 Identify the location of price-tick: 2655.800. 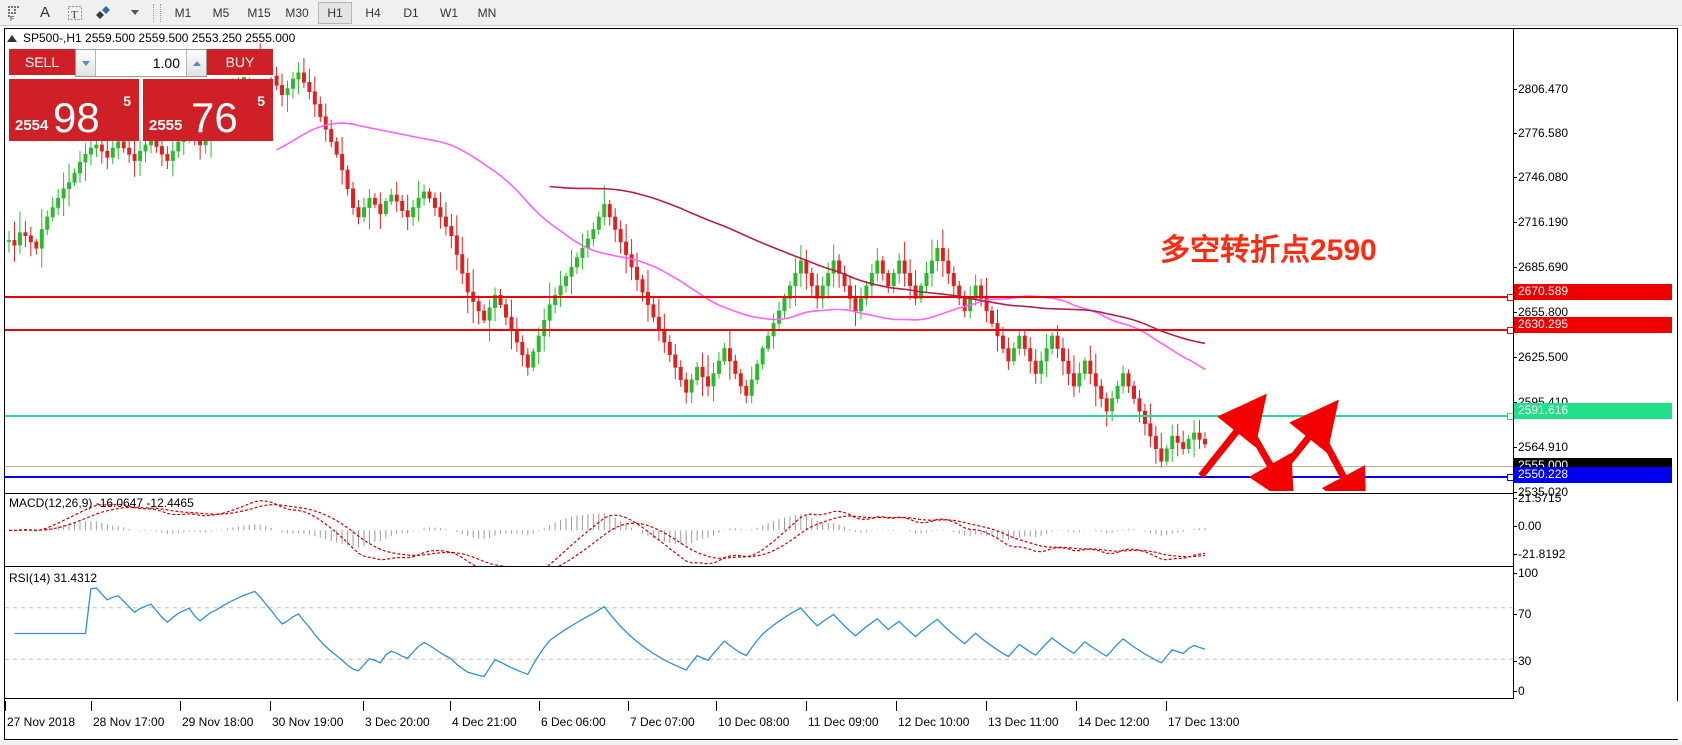
(1540, 312).